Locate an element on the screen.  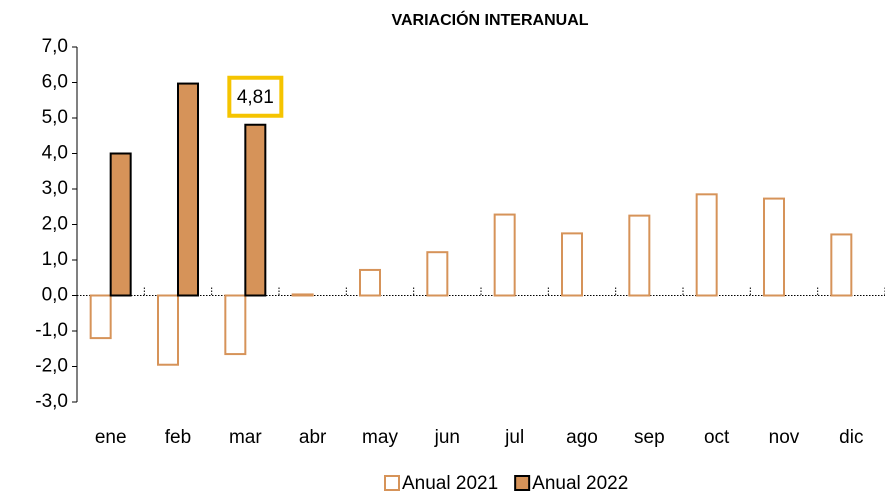
y-tick-label: 4,0 is located at coordinates (55, 153).